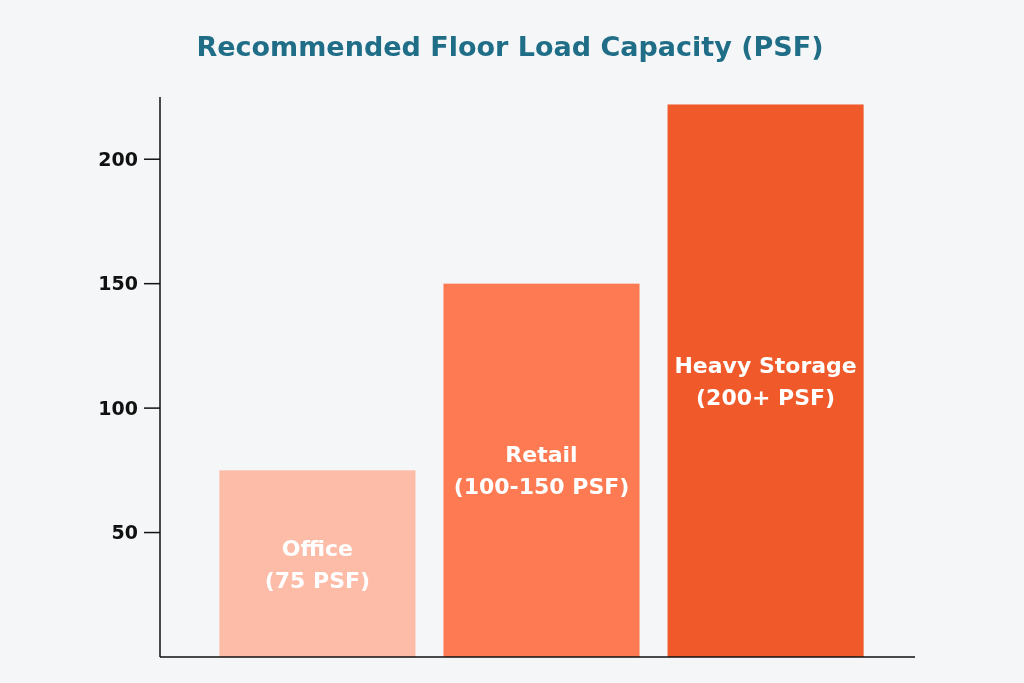 The height and width of the screenshot is (683, 1024). I want to click on y-tick-label: 100, so click(118, 407).